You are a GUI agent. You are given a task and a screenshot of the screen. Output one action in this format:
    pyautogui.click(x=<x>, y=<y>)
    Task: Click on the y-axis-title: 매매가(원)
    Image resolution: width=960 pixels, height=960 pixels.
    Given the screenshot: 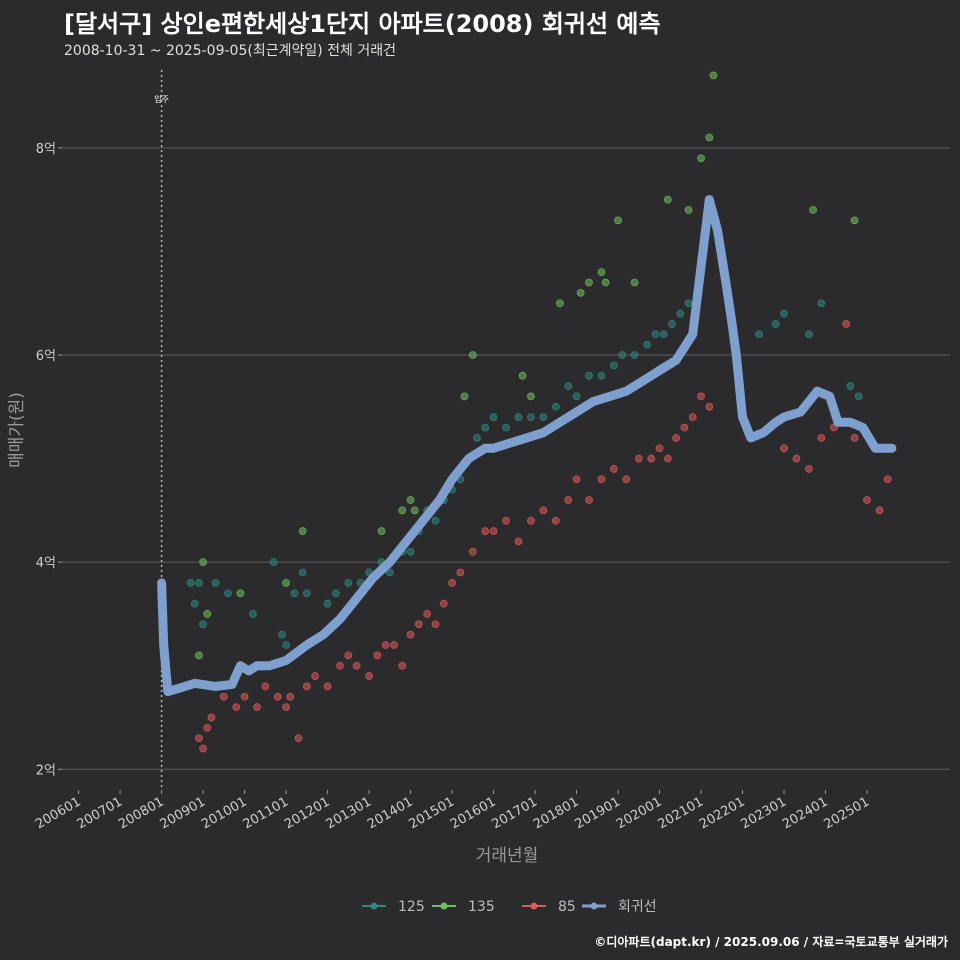 What is the action you would take?
    pyautogui.click(x=17, y=430)
    